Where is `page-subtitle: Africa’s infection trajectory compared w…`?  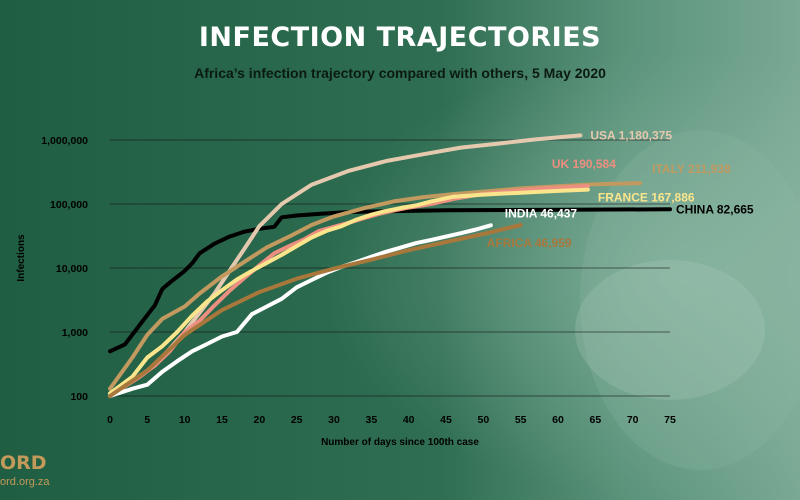
page-subtitle: Africa’s infection trajectory compared w… is located at coordinates (400, 73).